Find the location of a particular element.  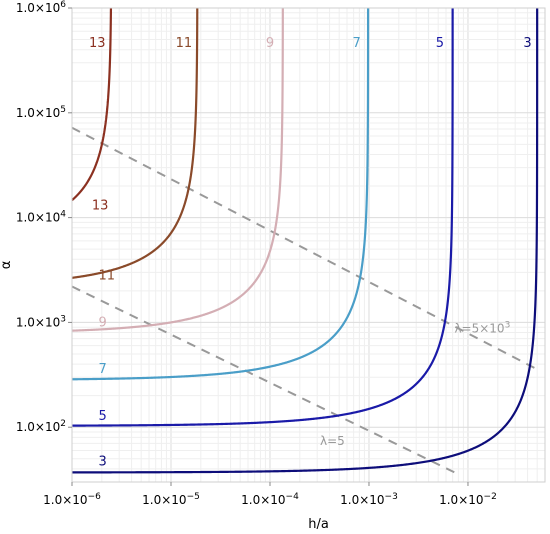

x-tick-label: 1.0×10−2 is located at coordinates (468, 499).